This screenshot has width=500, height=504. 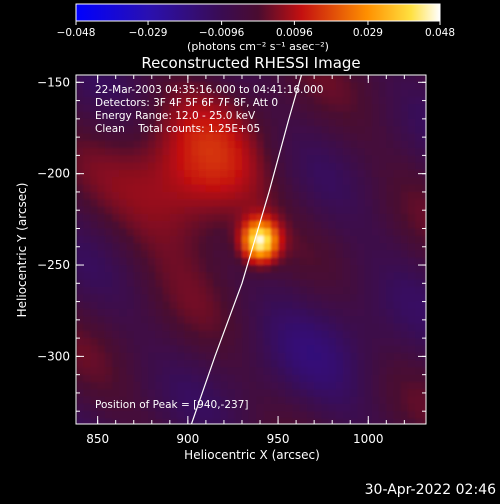 I want to click on y-axis-label: Heliocentric Y (arcsec), so click(x=22, y=250).